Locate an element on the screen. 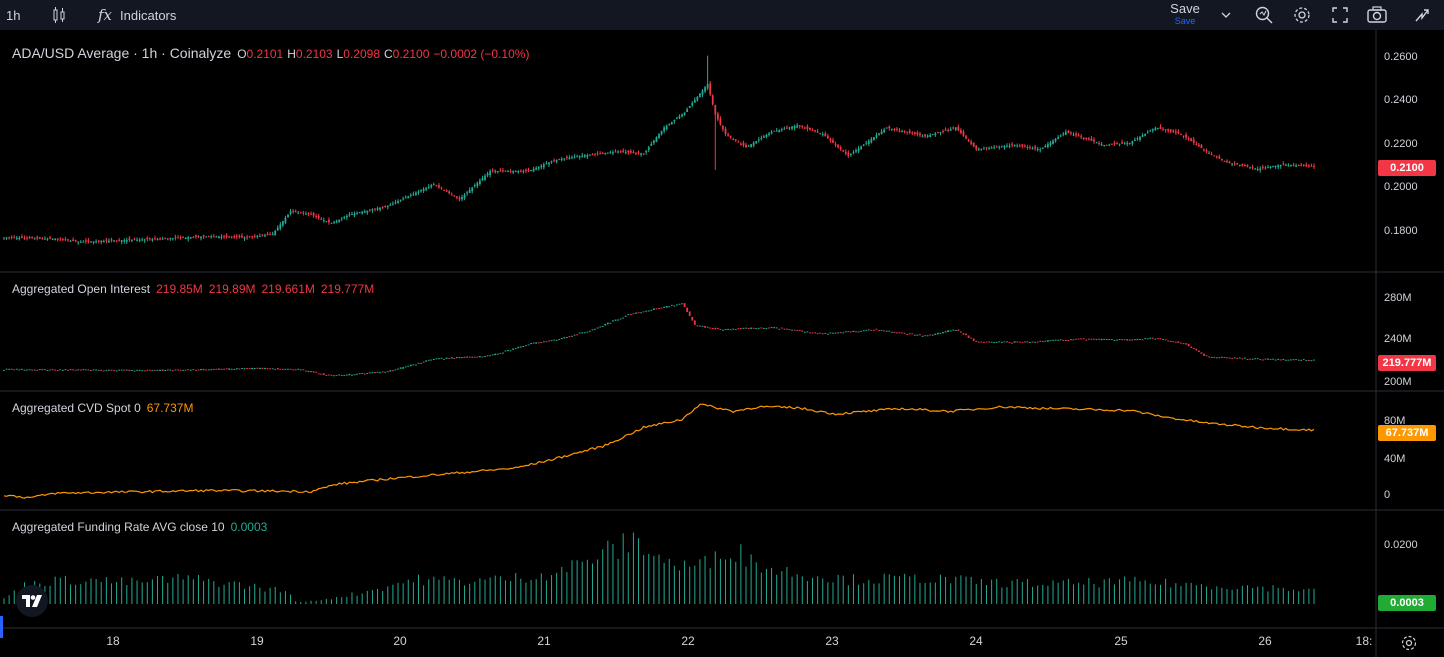 This screenshot has height=657, width=1444. oi-value-3: 219.661M is located at coordinates (288, 289).